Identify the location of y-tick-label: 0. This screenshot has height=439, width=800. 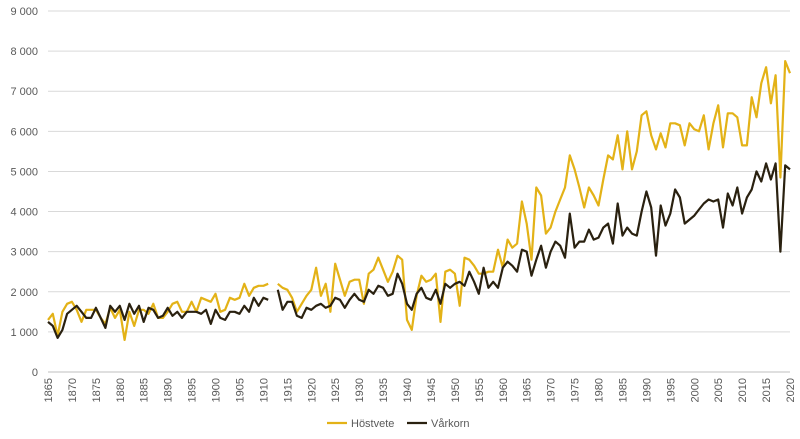
(35, 373).